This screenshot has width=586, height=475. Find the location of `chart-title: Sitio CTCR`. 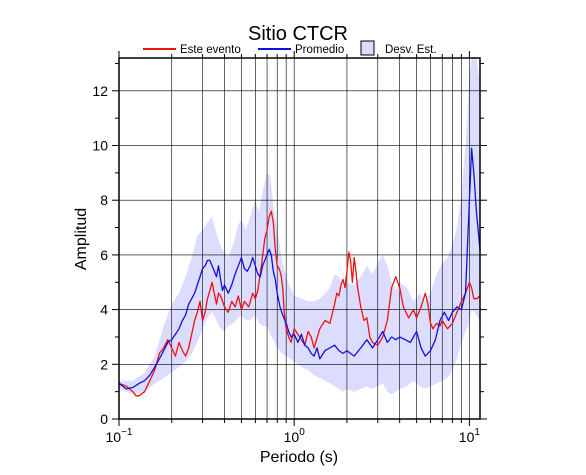

chart-title: Sitio CTCR is located at coordinates (298, 34).